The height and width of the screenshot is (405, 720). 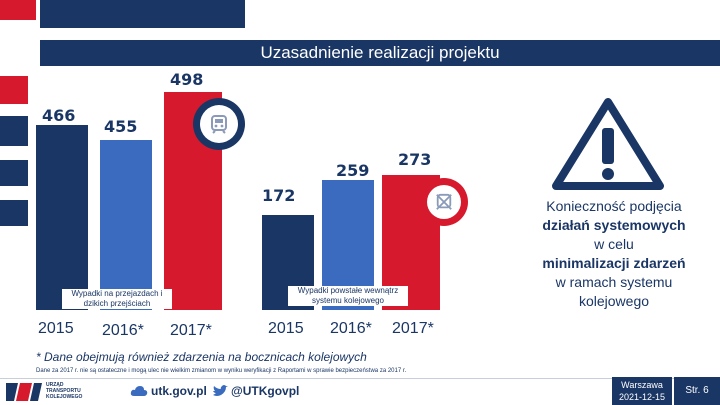 What do you see at coordinates (614, 282) in the screenshot?
I see `conclusion-line-5: w ramach systemu` at bounding box center [614, 282].